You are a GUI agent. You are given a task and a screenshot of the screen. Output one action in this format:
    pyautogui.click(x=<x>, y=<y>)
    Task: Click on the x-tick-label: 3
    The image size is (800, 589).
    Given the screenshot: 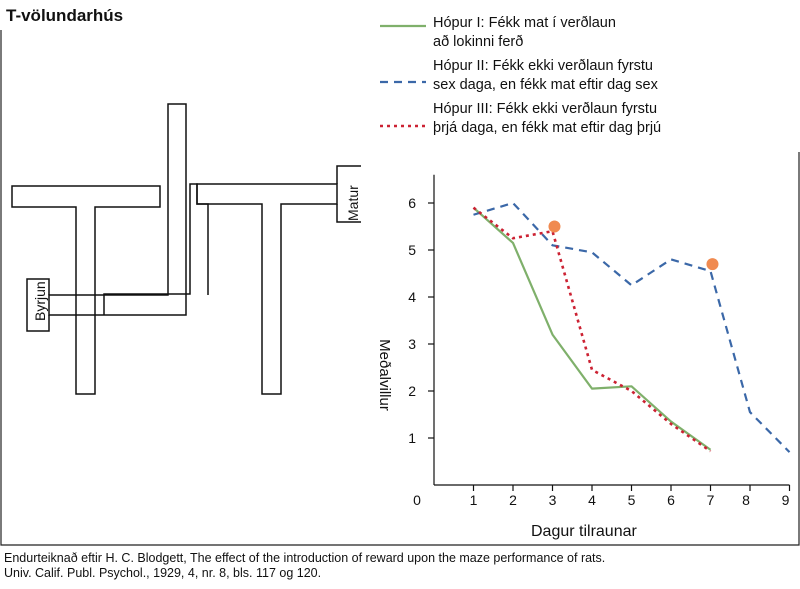 What is the action you would take?
    pyautogui.click(x=553, y=500)
    